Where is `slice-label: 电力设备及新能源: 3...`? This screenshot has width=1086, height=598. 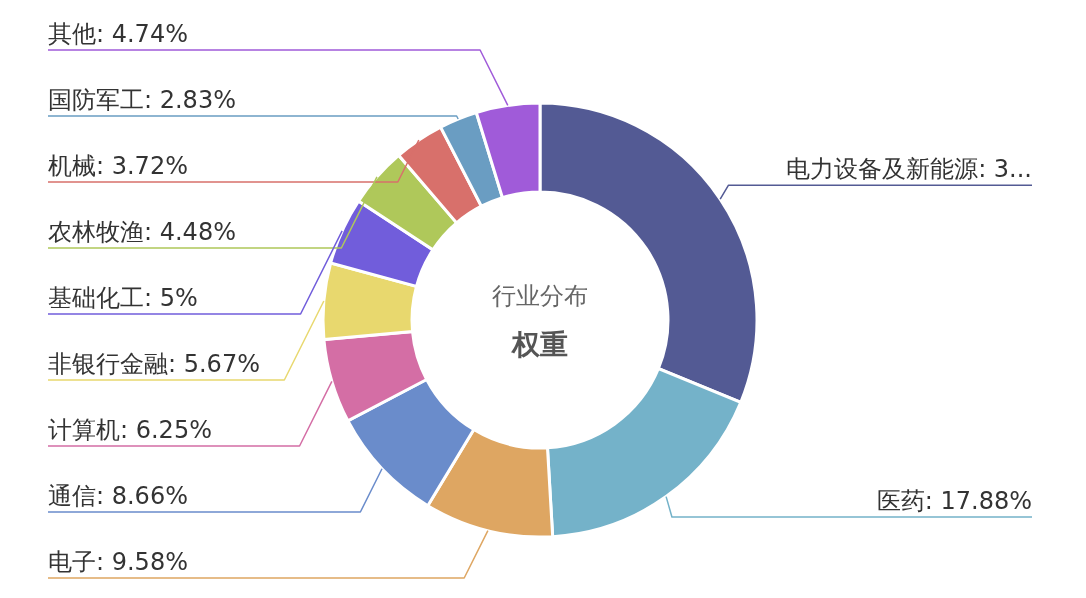 slice-label: 电力设备及新能源: 3... is located at coordinates (909, 169).